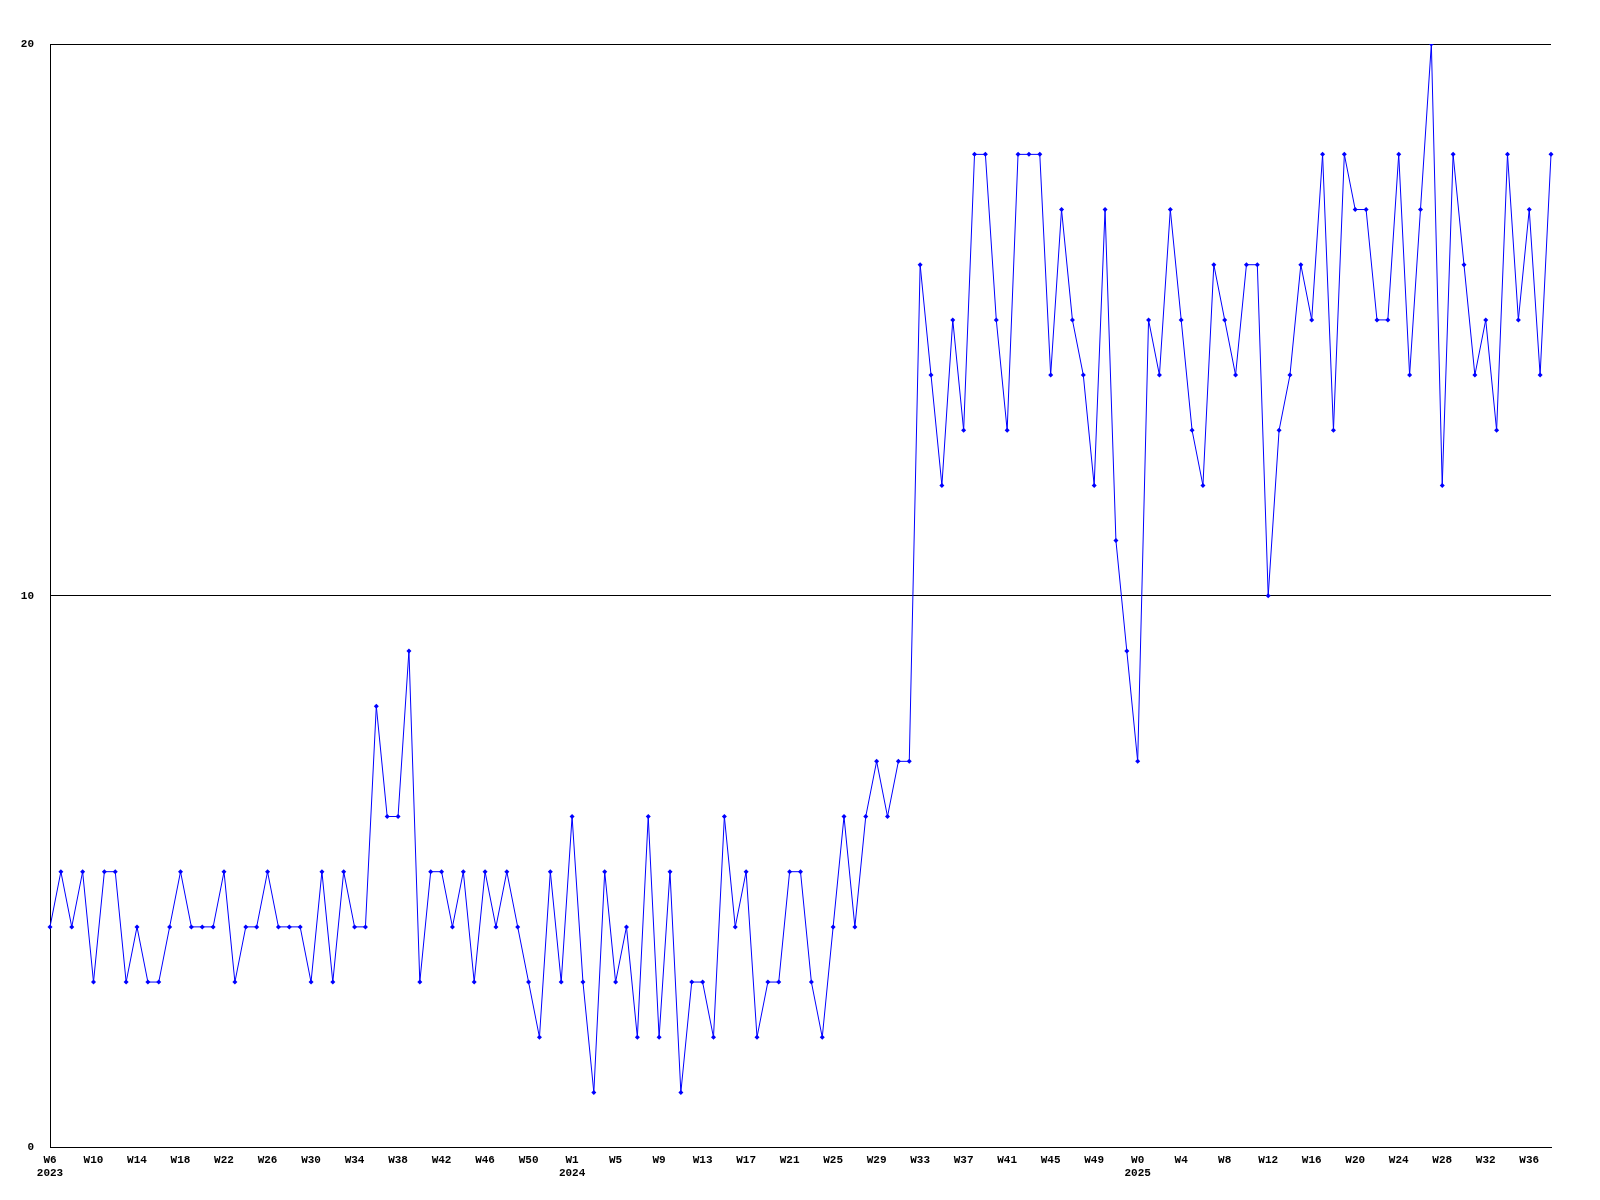 Image resolution: width=1600 pixels, height=1200 pixels. Describe the element at coordinates (180, 1159) in the screenshot. I see `x-tick-label: W18` at that location.